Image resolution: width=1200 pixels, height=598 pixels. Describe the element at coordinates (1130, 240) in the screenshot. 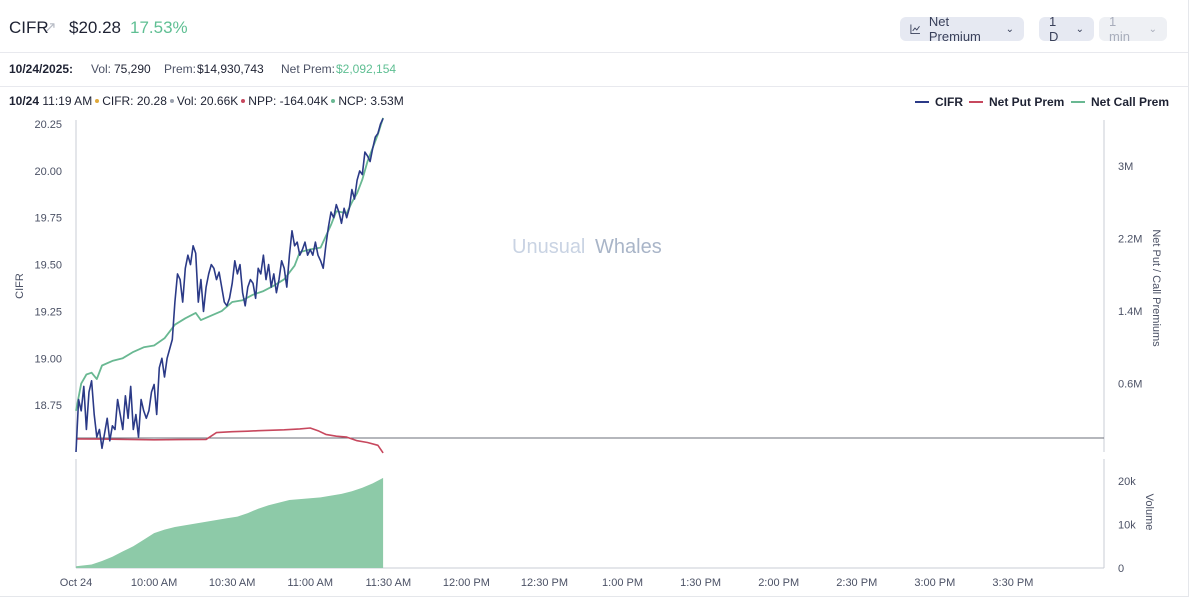

I see `right-axis-tick-label: 2.2M` at that location.